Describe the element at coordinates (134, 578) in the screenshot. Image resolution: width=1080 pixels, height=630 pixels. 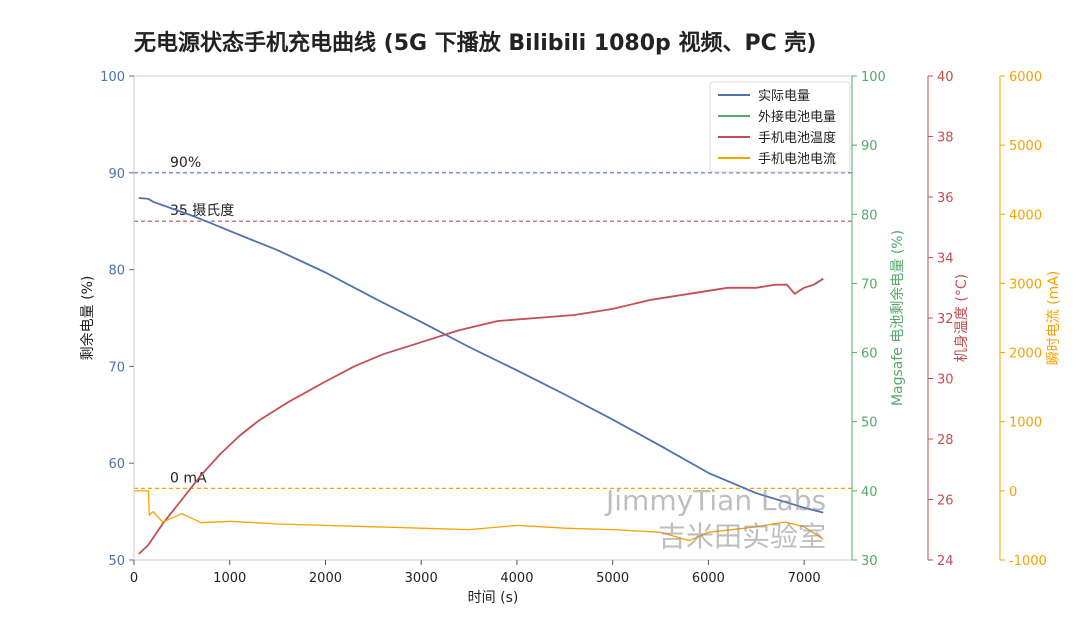
I see `x-tick-label-0: 0` at that location.